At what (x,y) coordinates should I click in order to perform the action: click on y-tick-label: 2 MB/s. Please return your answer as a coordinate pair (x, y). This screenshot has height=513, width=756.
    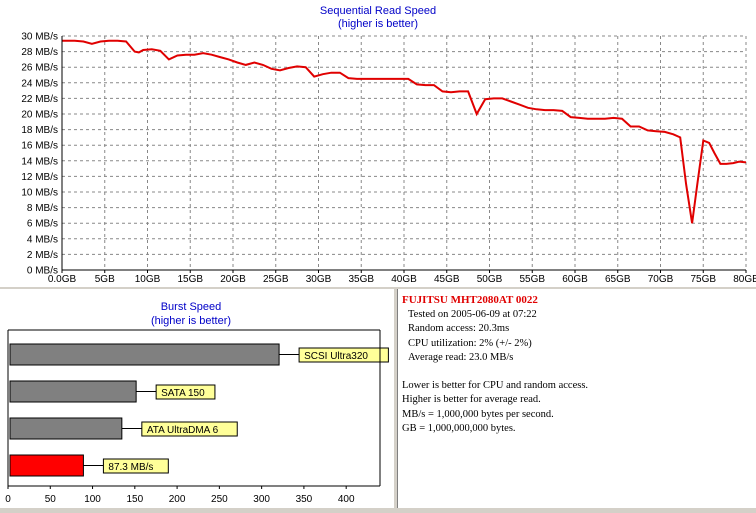
    Looking at the image, I should click on (42, 255).